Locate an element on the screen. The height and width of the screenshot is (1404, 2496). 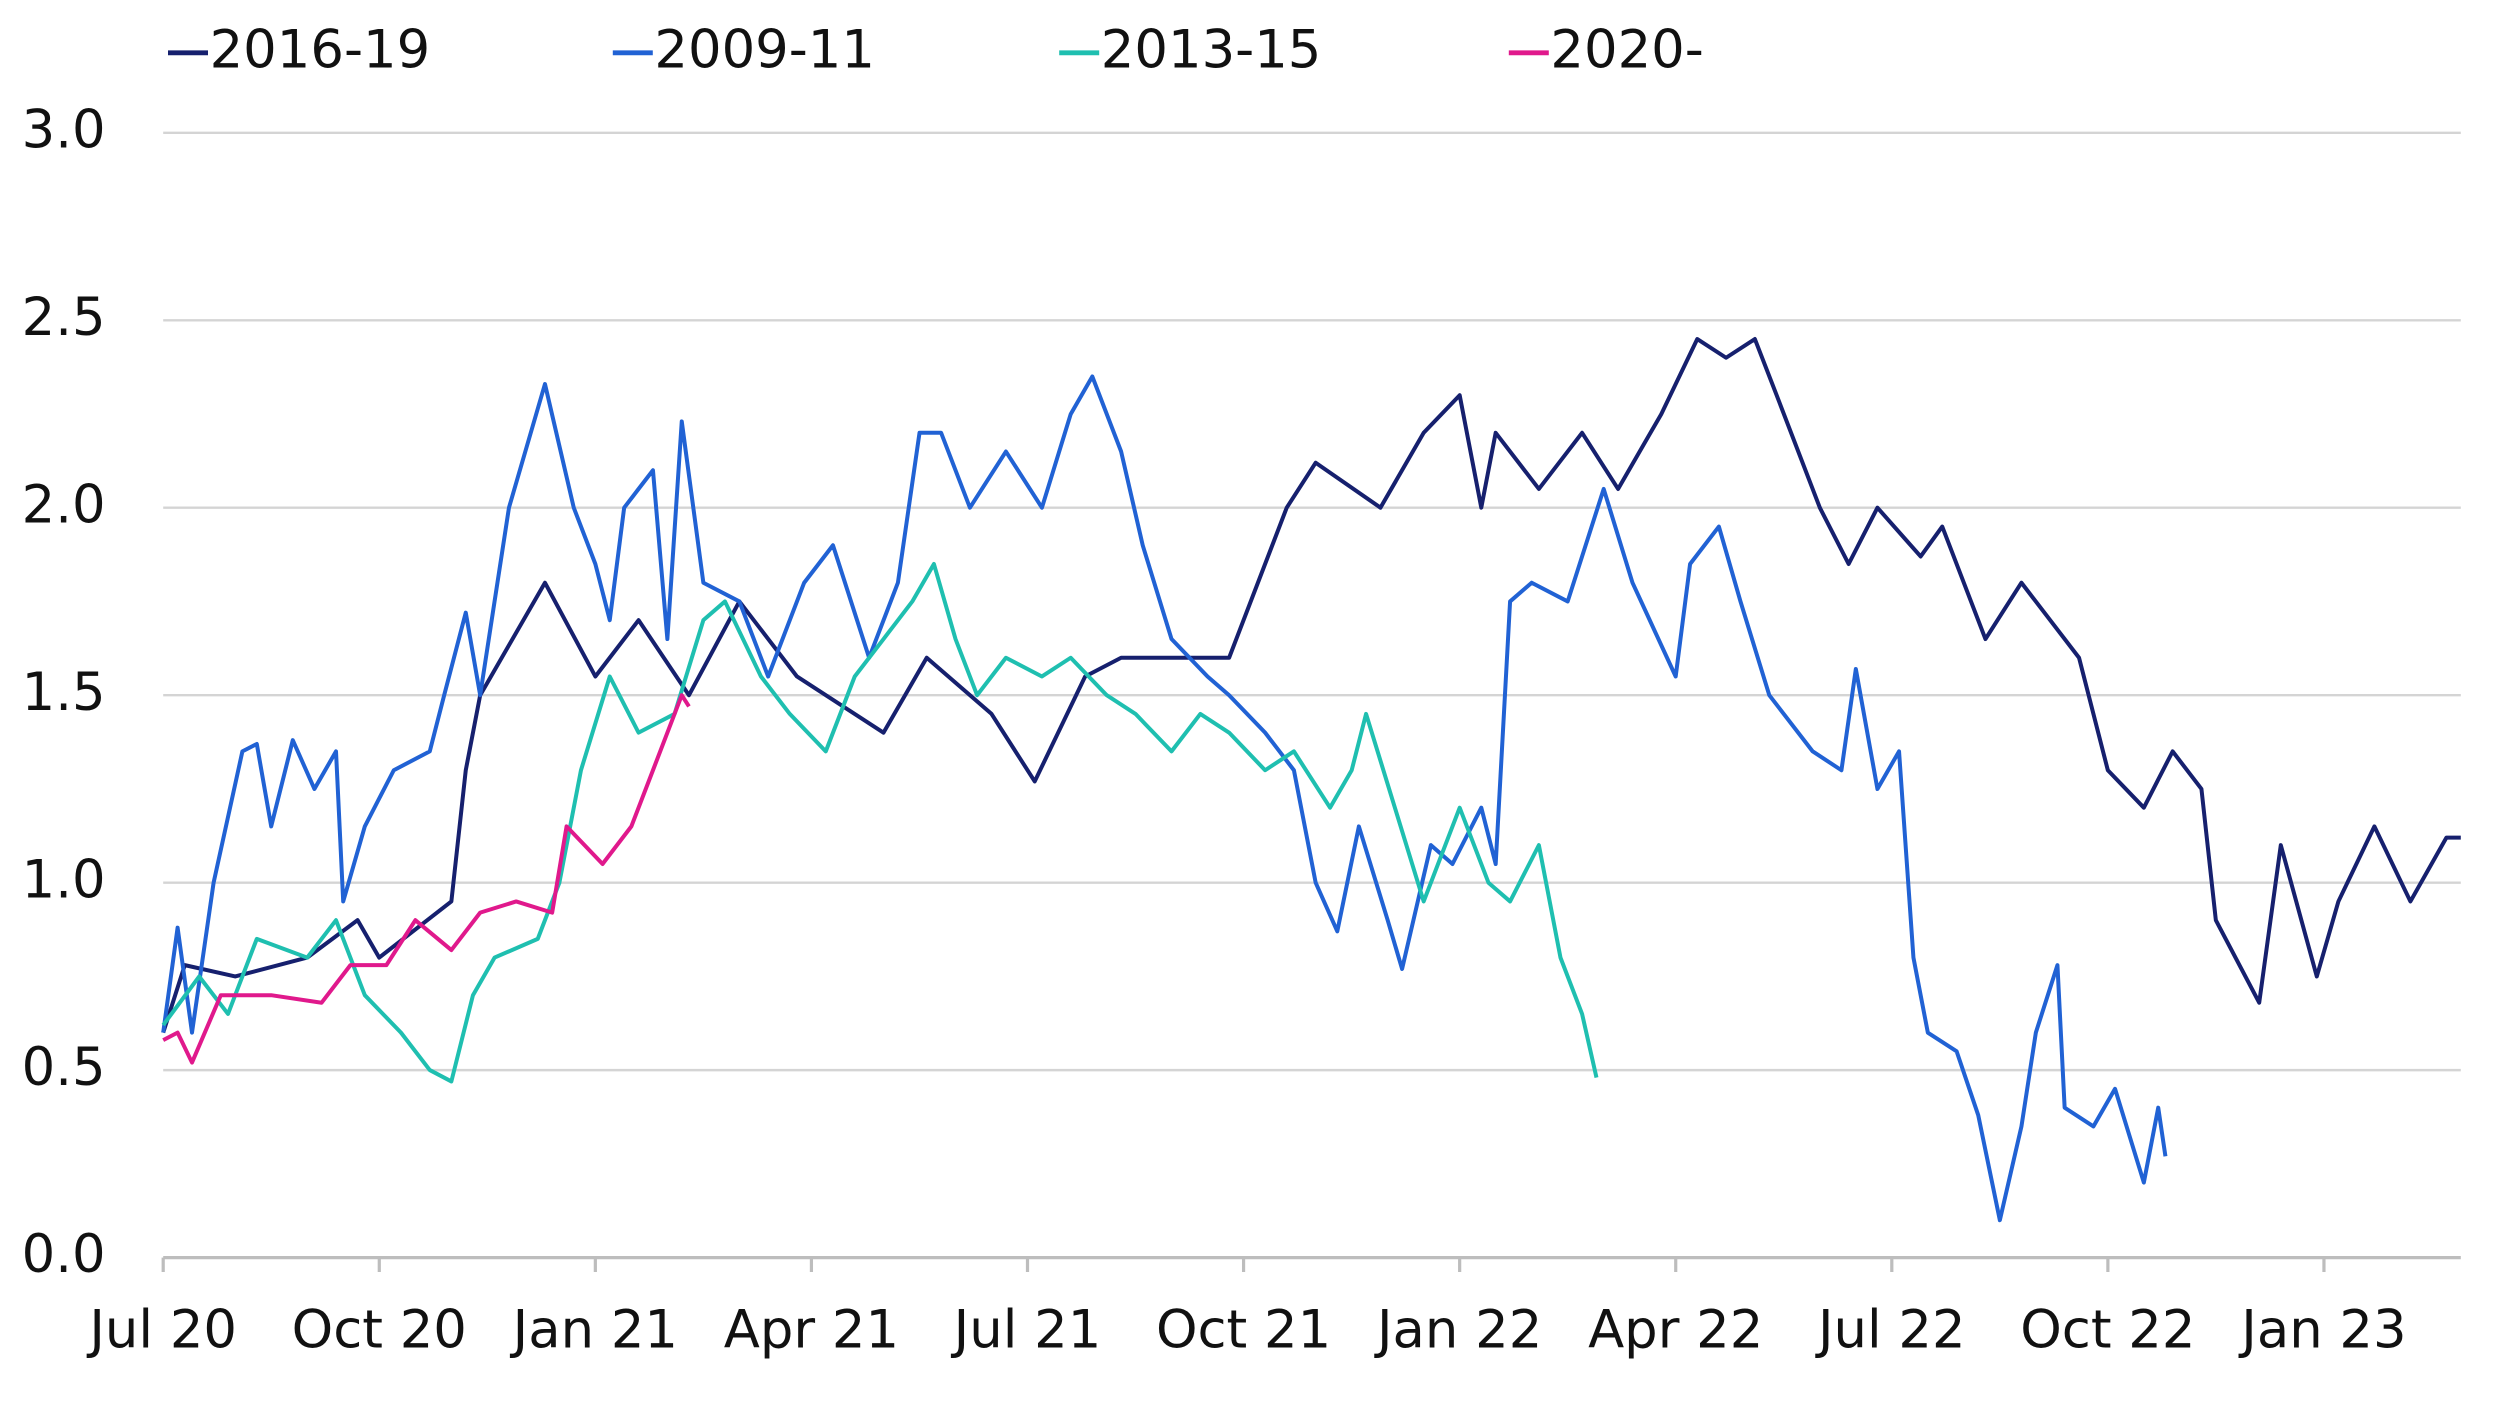
x-tick-label: Jan 21 is located at coordinates (594, 1329).